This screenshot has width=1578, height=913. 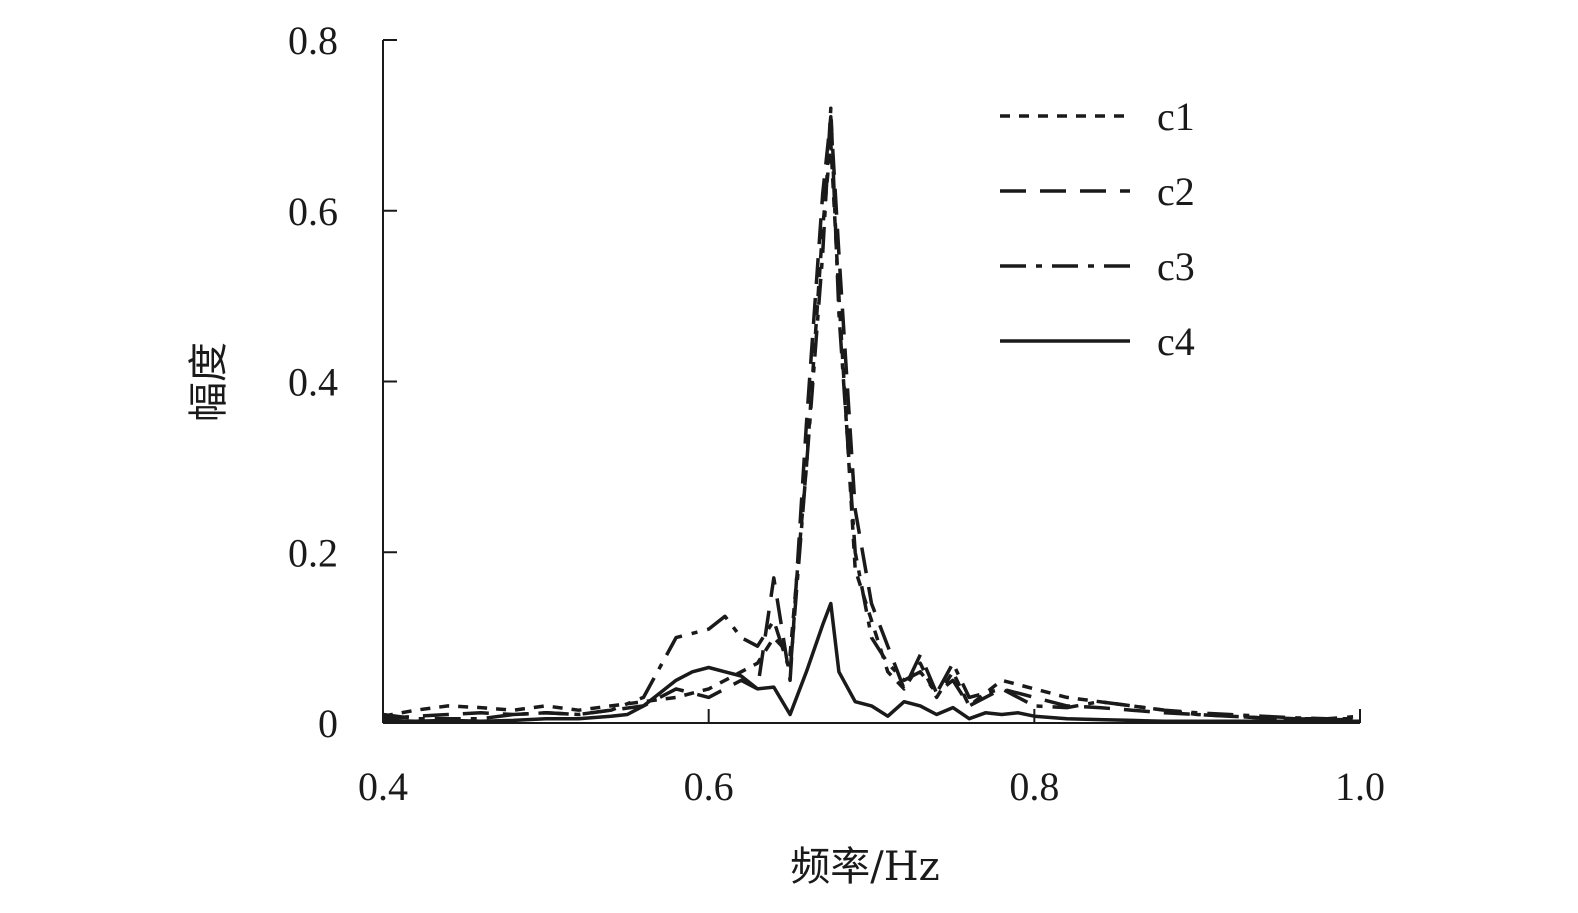 What do you see at coordinates (1176, 266) in the screenshot?
I see `legend-label-c3: c3` at bounding box center [1176, 266].